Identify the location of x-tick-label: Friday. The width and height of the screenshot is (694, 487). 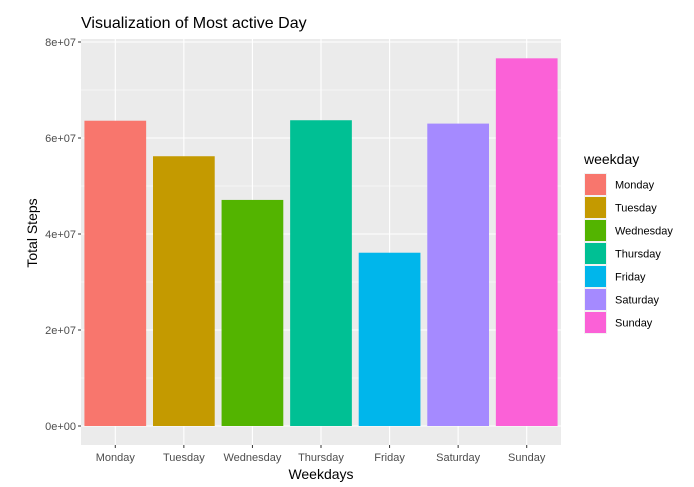
(389, 458).